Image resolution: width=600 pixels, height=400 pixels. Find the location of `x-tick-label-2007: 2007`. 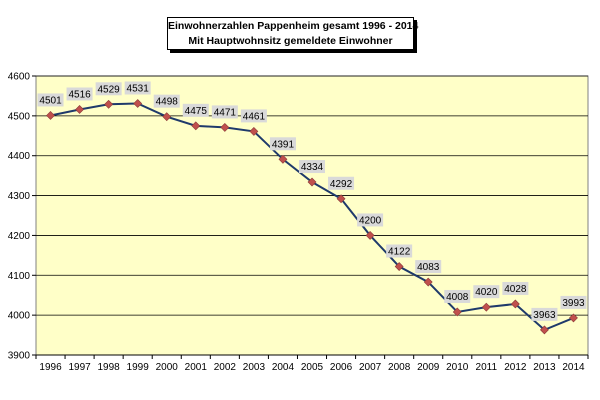

x-tick-label-2007: 2007 is located at coordinates (370, 367).